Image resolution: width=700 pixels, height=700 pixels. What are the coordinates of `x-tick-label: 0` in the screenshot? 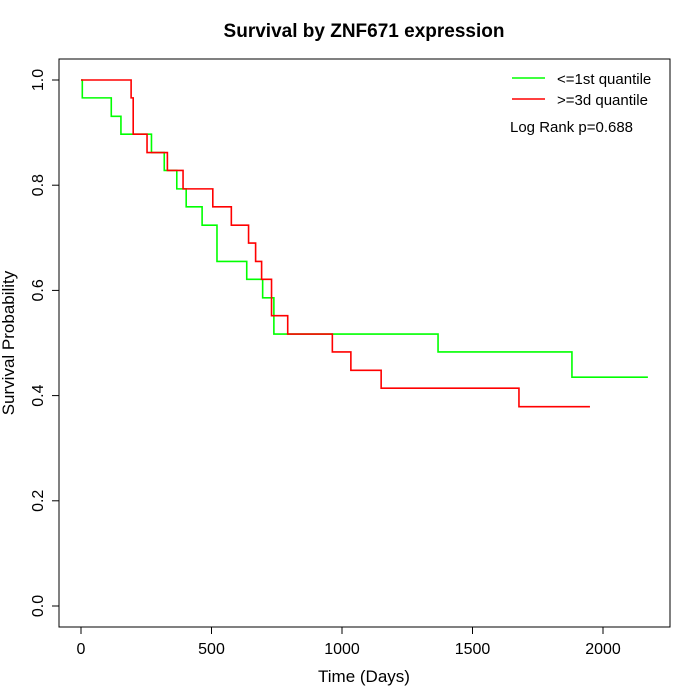 It's located at (81, 649).